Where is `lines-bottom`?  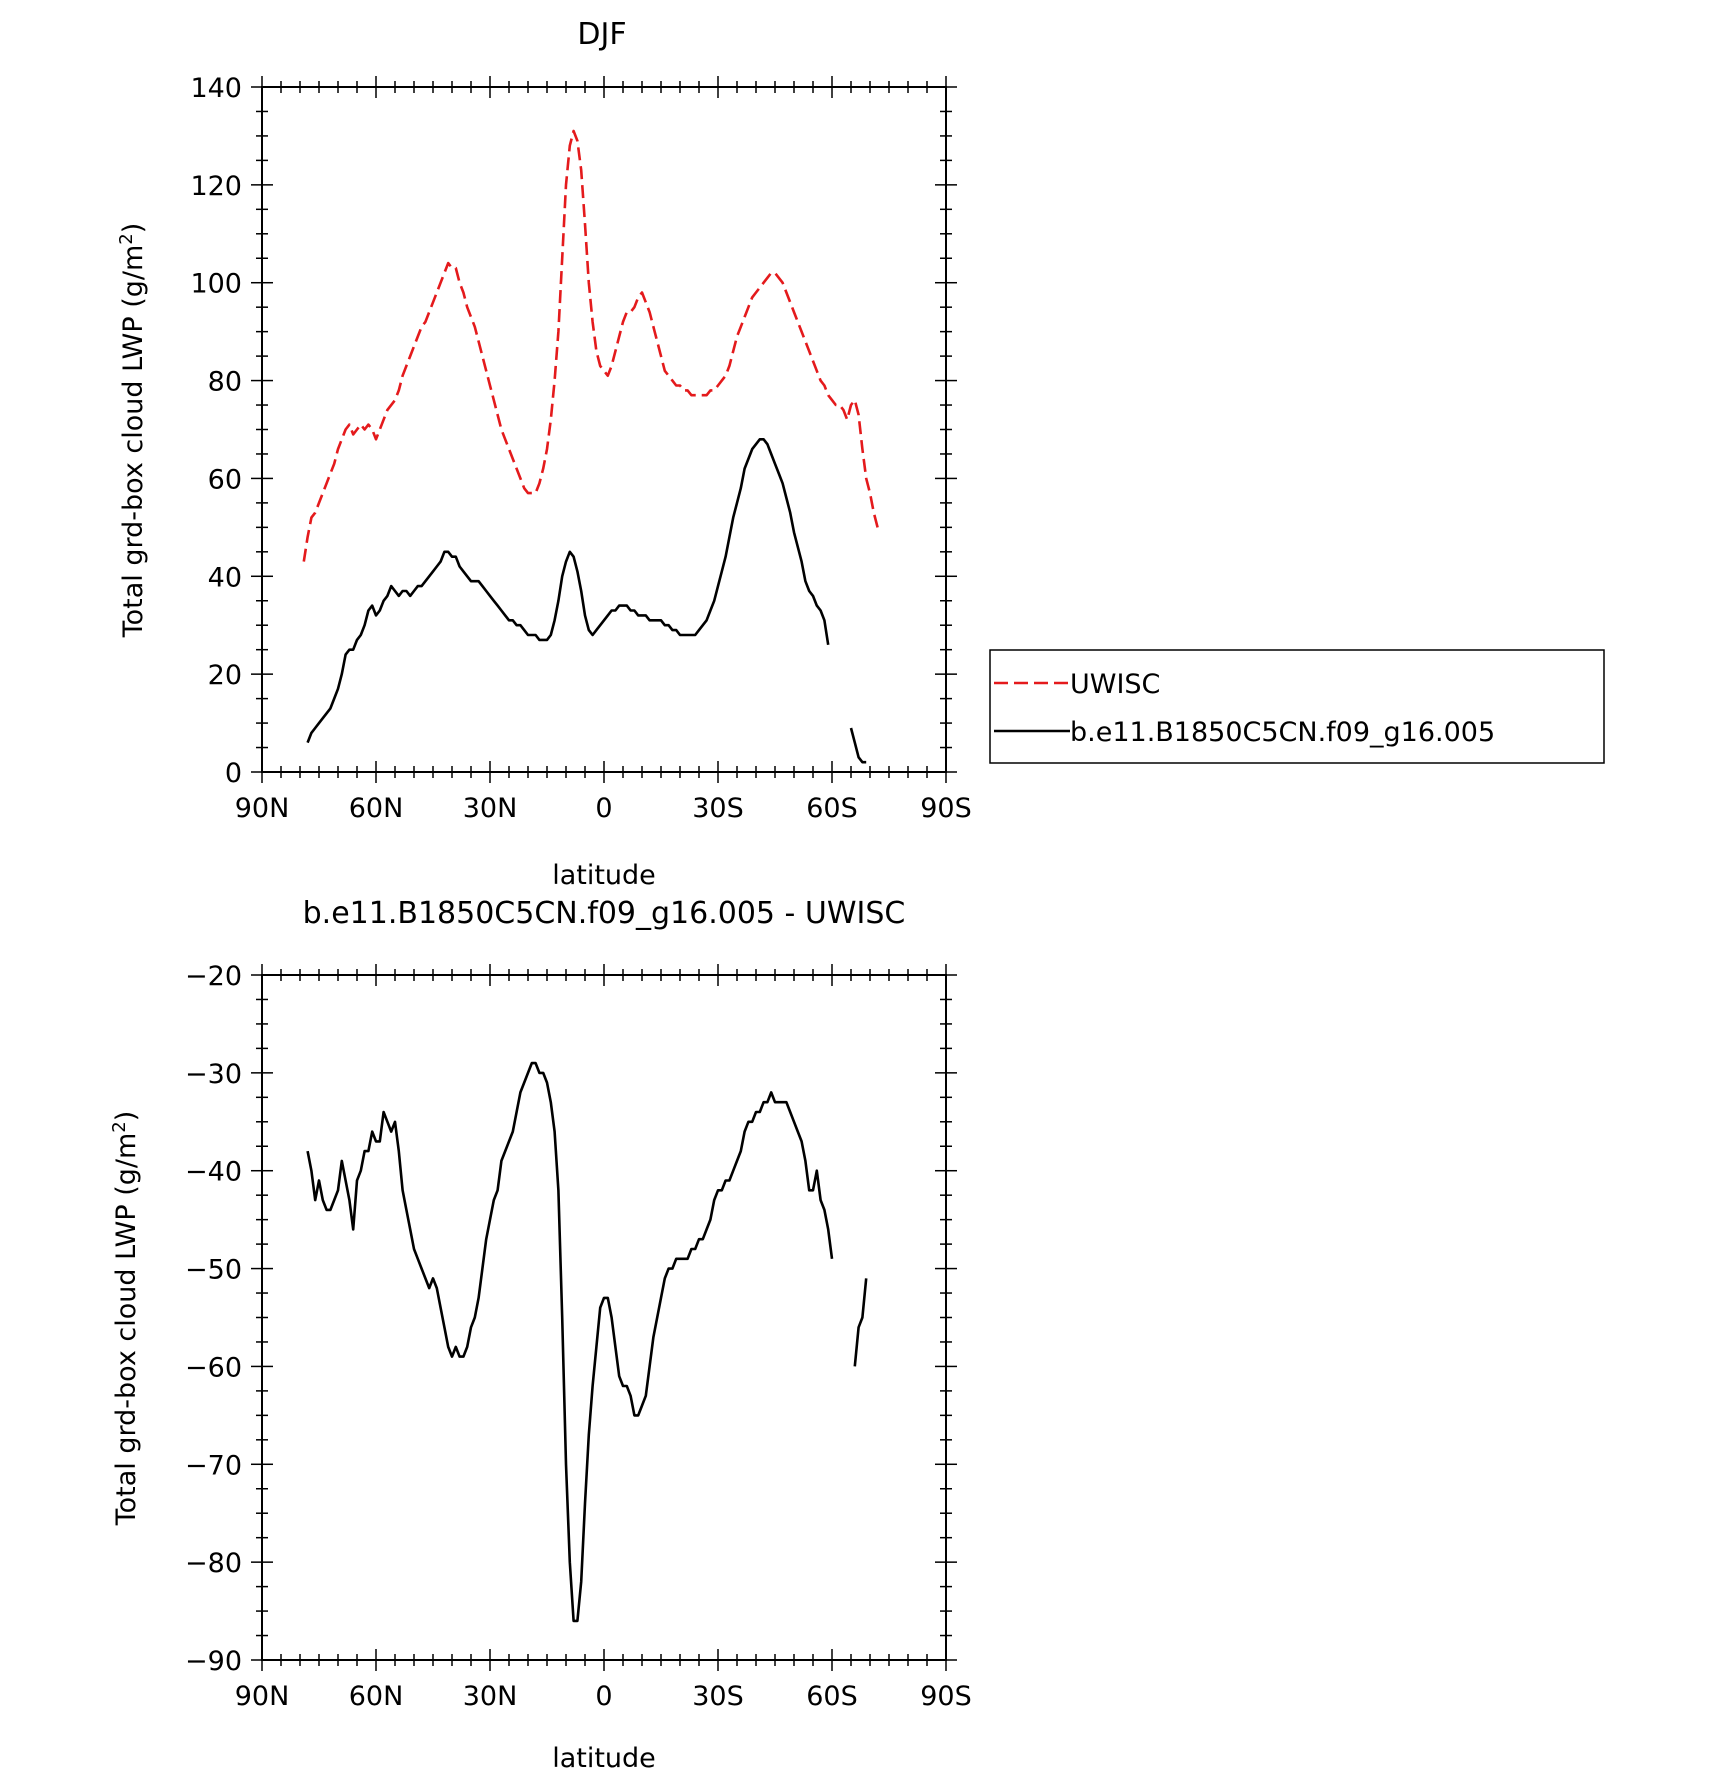 lines-bottom is located at coordinates (587, 1342).